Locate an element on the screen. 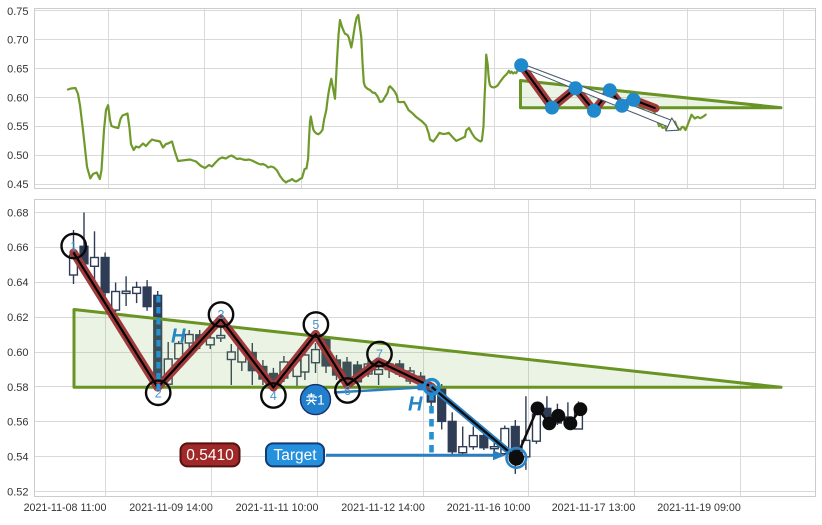 The height and width of the screenshot is (525, 822). svg-text: Target is located at coordinates (295, 455).